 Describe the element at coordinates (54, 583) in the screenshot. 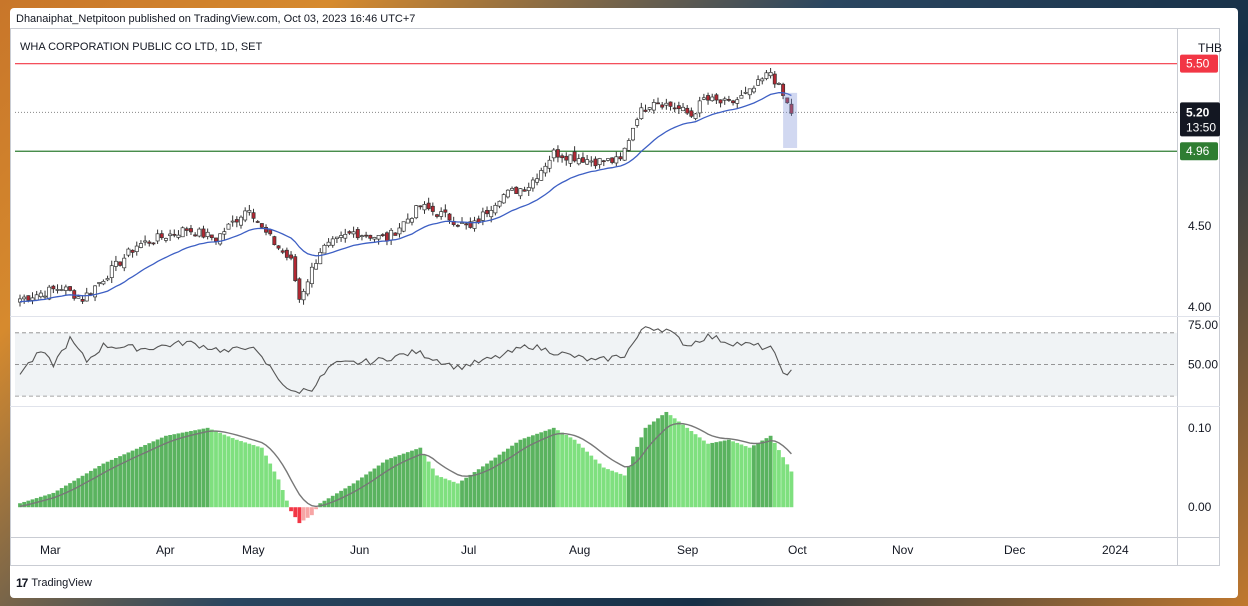

I see `tradingview-logo: 17 TradingView` at that location.